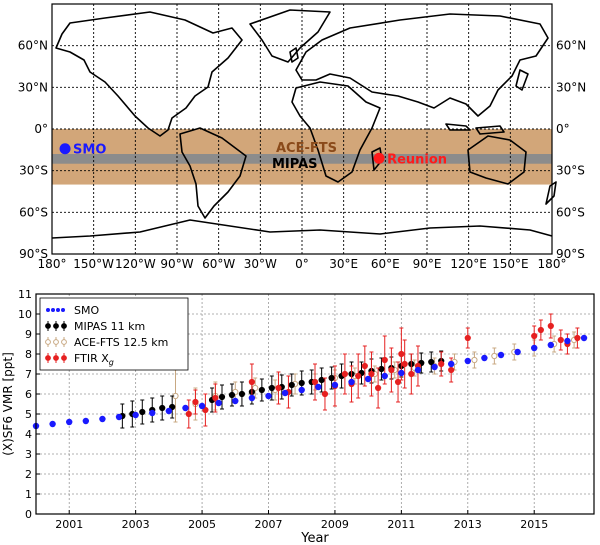 The image size is (600, 545). What do you see at coordinates (28, 414) in the screenshot?
I see `y-tick-label: 5` at bounding box center [28, 414].